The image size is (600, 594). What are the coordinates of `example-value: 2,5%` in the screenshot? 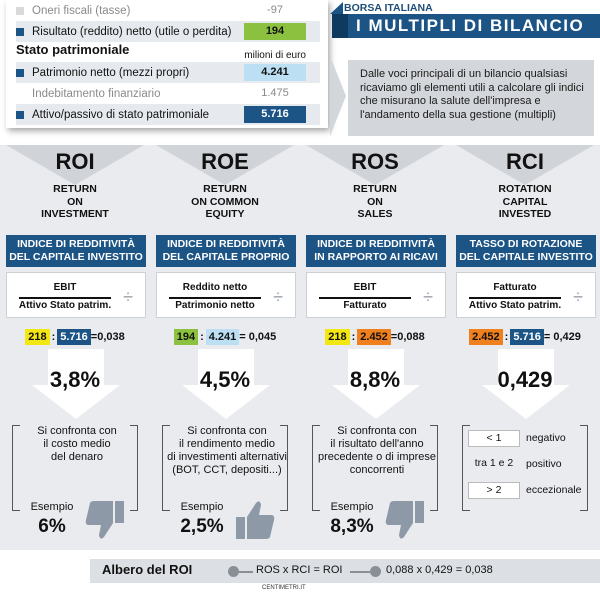 It's located at (202, 526).